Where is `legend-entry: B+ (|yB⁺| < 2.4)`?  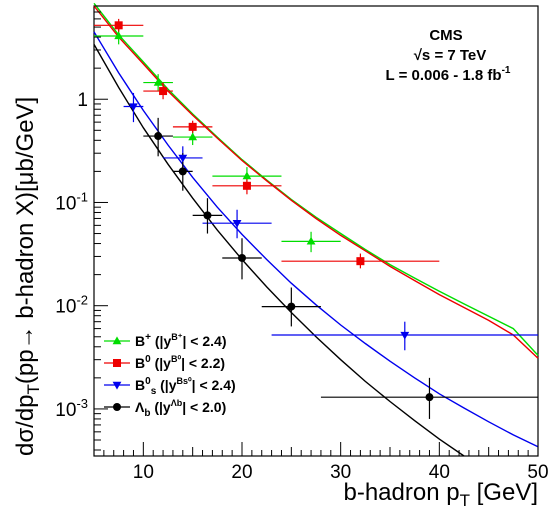
legend-entry: B+ (|yB⁺| < 2.4) is located at coordinates (180, 340).